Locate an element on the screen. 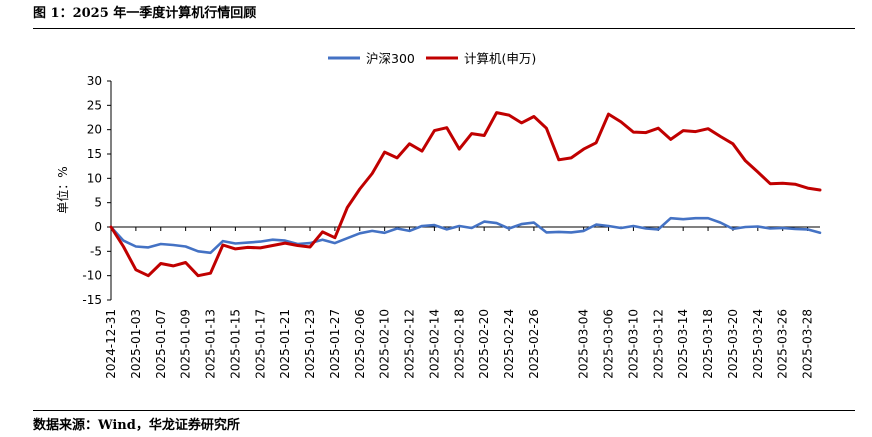 Image resolution: width=872 pixels, height=437 pixels. data-source-note: 数据来源：Wind，华龙证券研究所 is located at coordinates (136, 425).